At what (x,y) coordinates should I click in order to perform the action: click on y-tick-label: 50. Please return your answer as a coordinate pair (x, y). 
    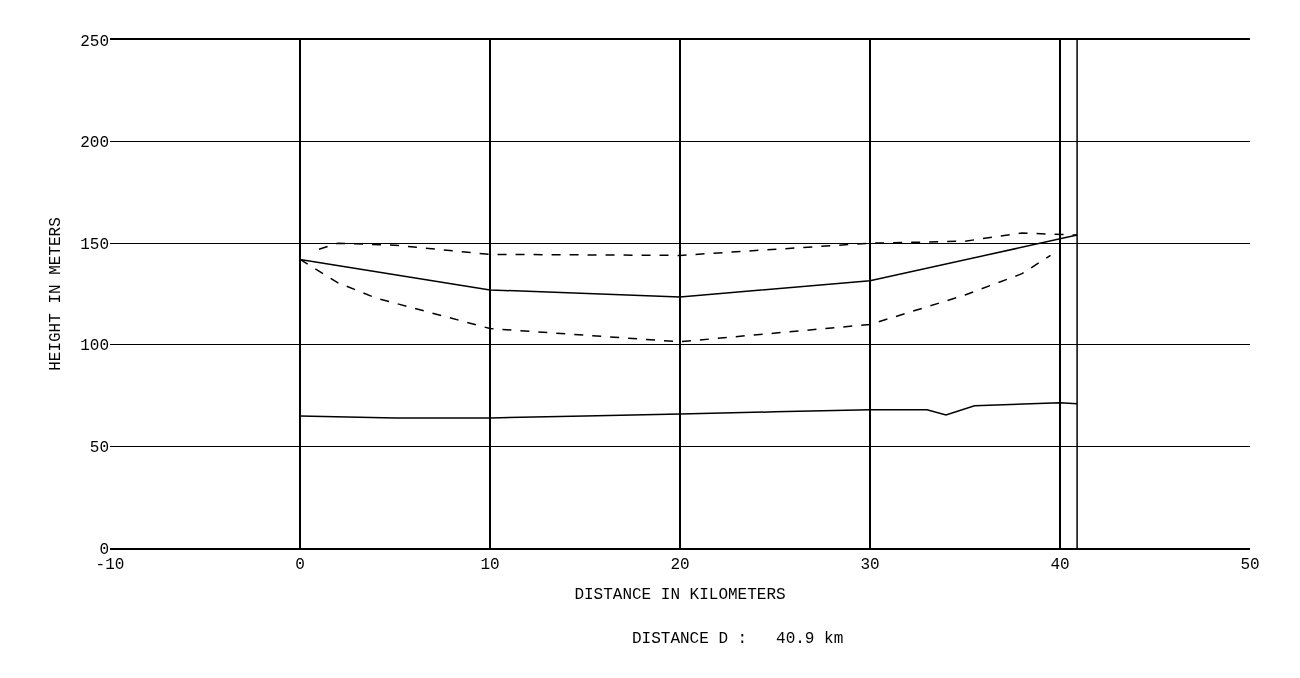
    Looking at the image, I should click on (99, 448).